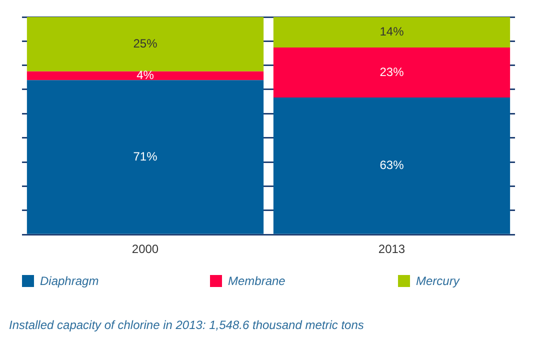 The image size is (535, 349). I want to click on data-label: 71%, so click(145, 156).